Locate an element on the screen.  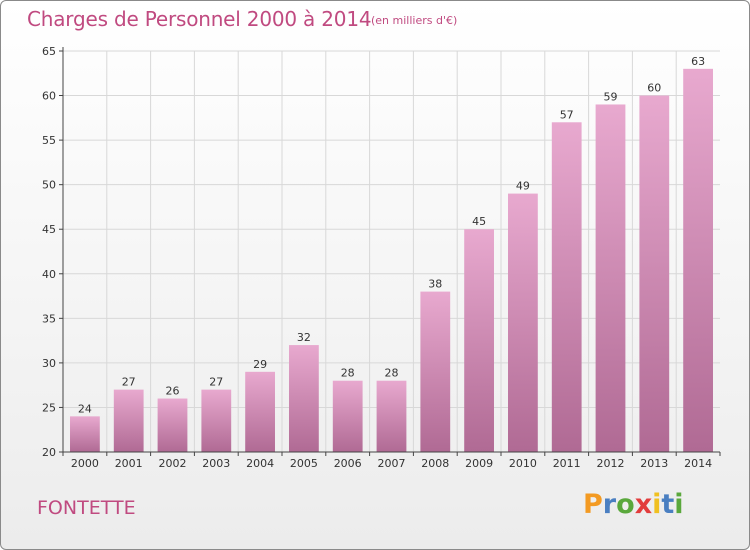
chart-title: Charges de Personnel 2000 à 2014 is located at coordinates (199, 19).